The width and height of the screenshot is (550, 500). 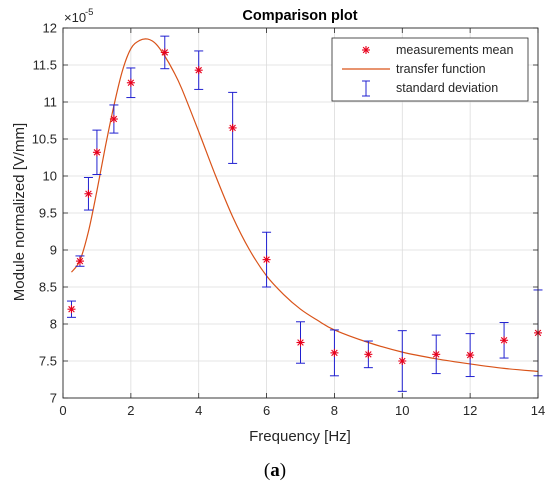 What do you see at coordinates (300, 436) in the screenshot?
I see `x-axis-label: Frequency [Hz]` at bounding box center [300, 436].